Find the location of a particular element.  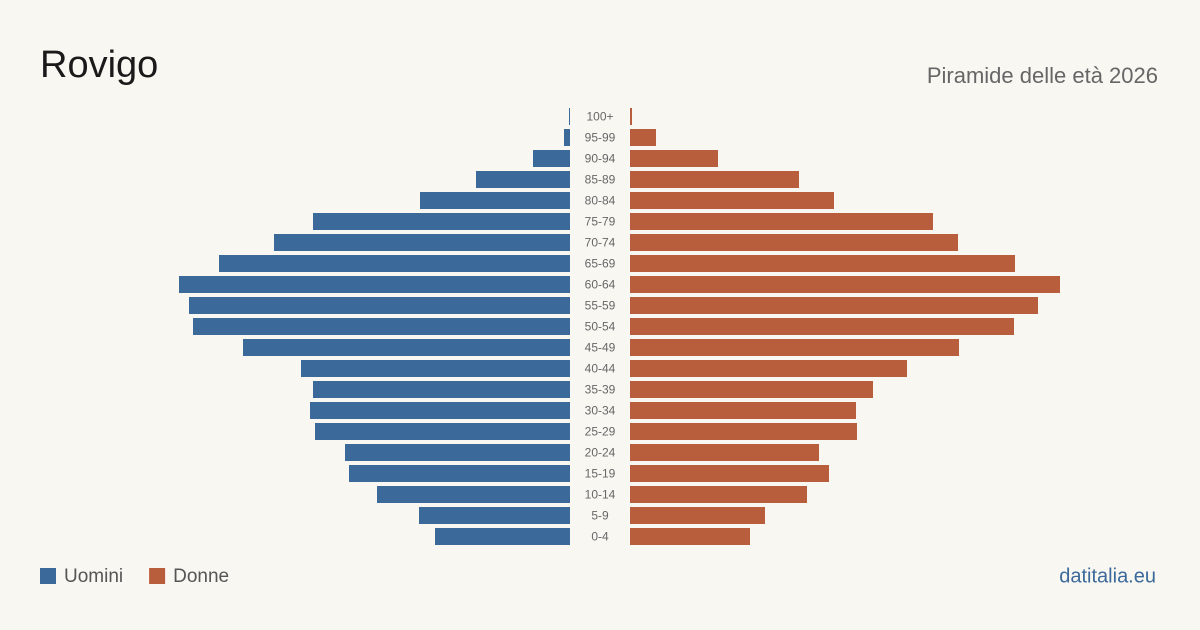

age-label: 100+ is located at coordinates (599, 117).